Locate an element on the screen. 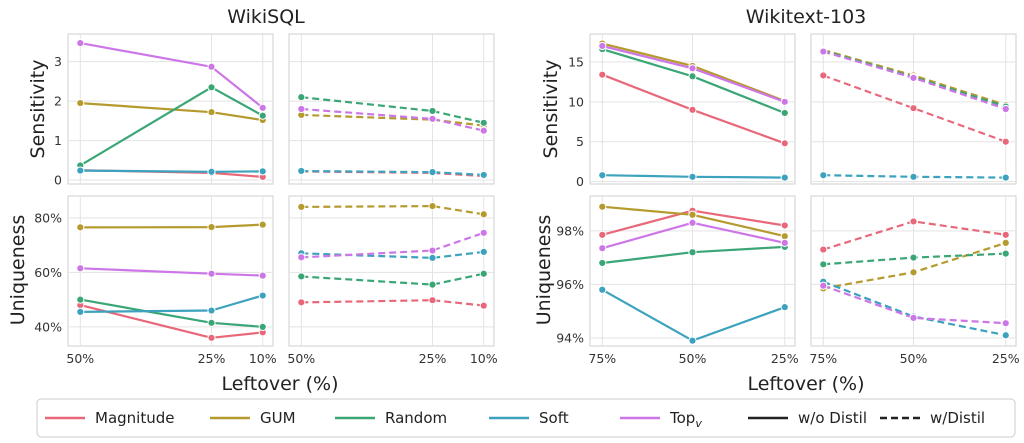 This screenshot has height=443, width=1024. legend-label-text: Soft is located at coordinates (554, 418).